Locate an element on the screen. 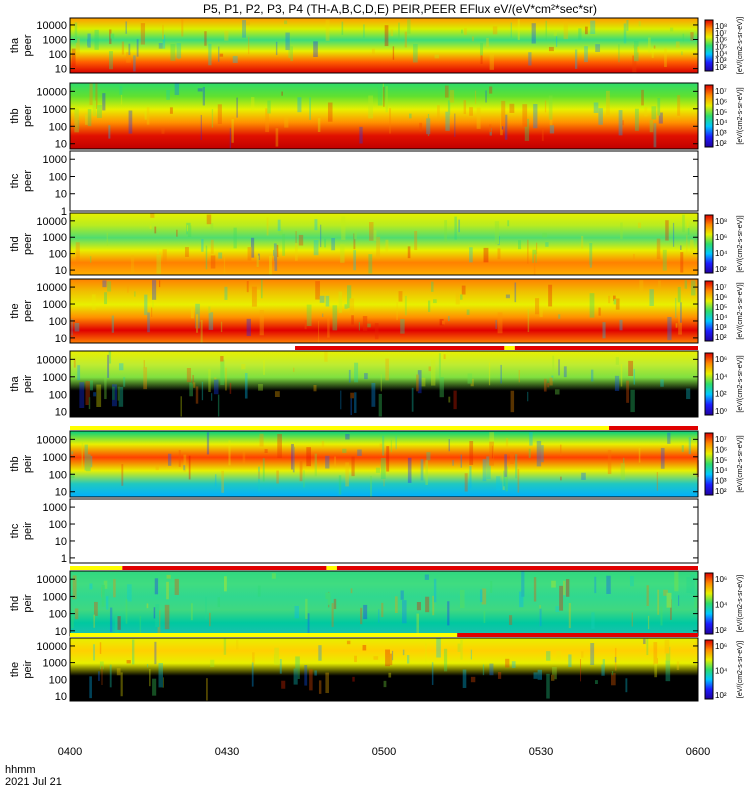 The height and width of the screenshot is (800, 750). time-axis-label: hhmm is located at coordinates (20, 770).